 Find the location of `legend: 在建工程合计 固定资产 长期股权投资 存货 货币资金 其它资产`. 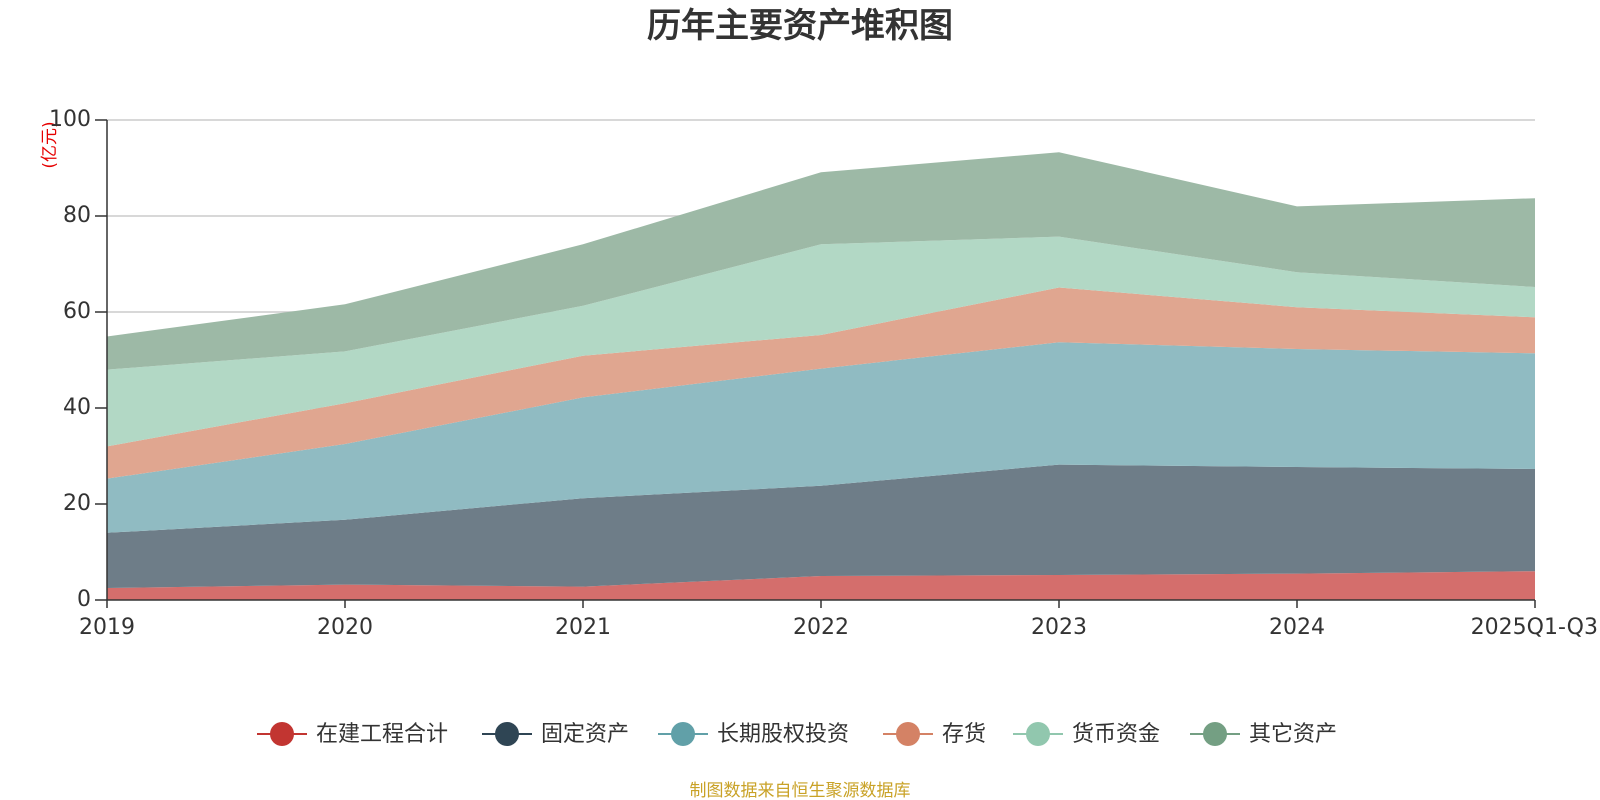

legend: 在建工程合计 固定资产 长期股权投资 存货 货币资金 其它资产 is located at coordinates (797, 734).